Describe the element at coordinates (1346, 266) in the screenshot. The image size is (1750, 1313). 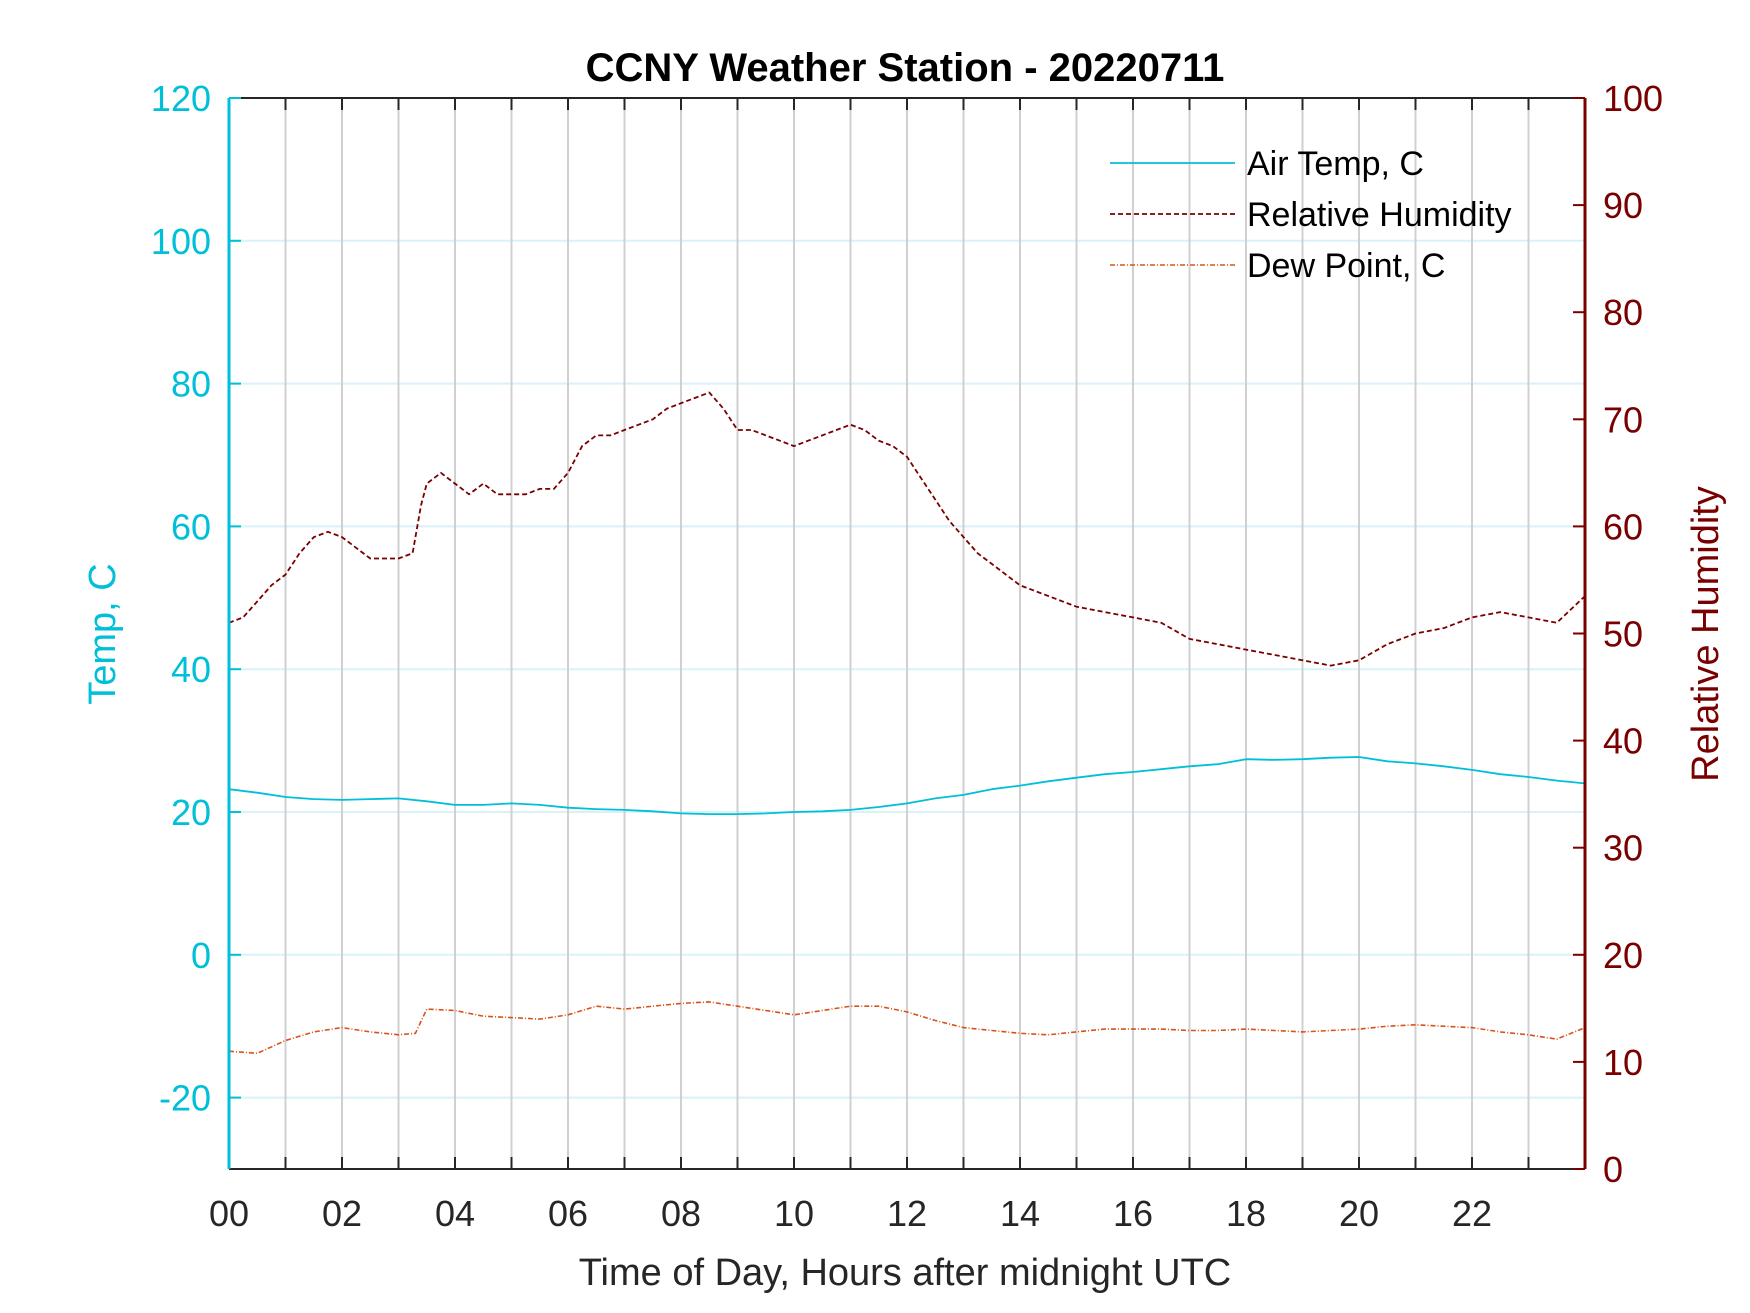
I see `legend-label-dew-point-c: Dew Point, C` at that location.